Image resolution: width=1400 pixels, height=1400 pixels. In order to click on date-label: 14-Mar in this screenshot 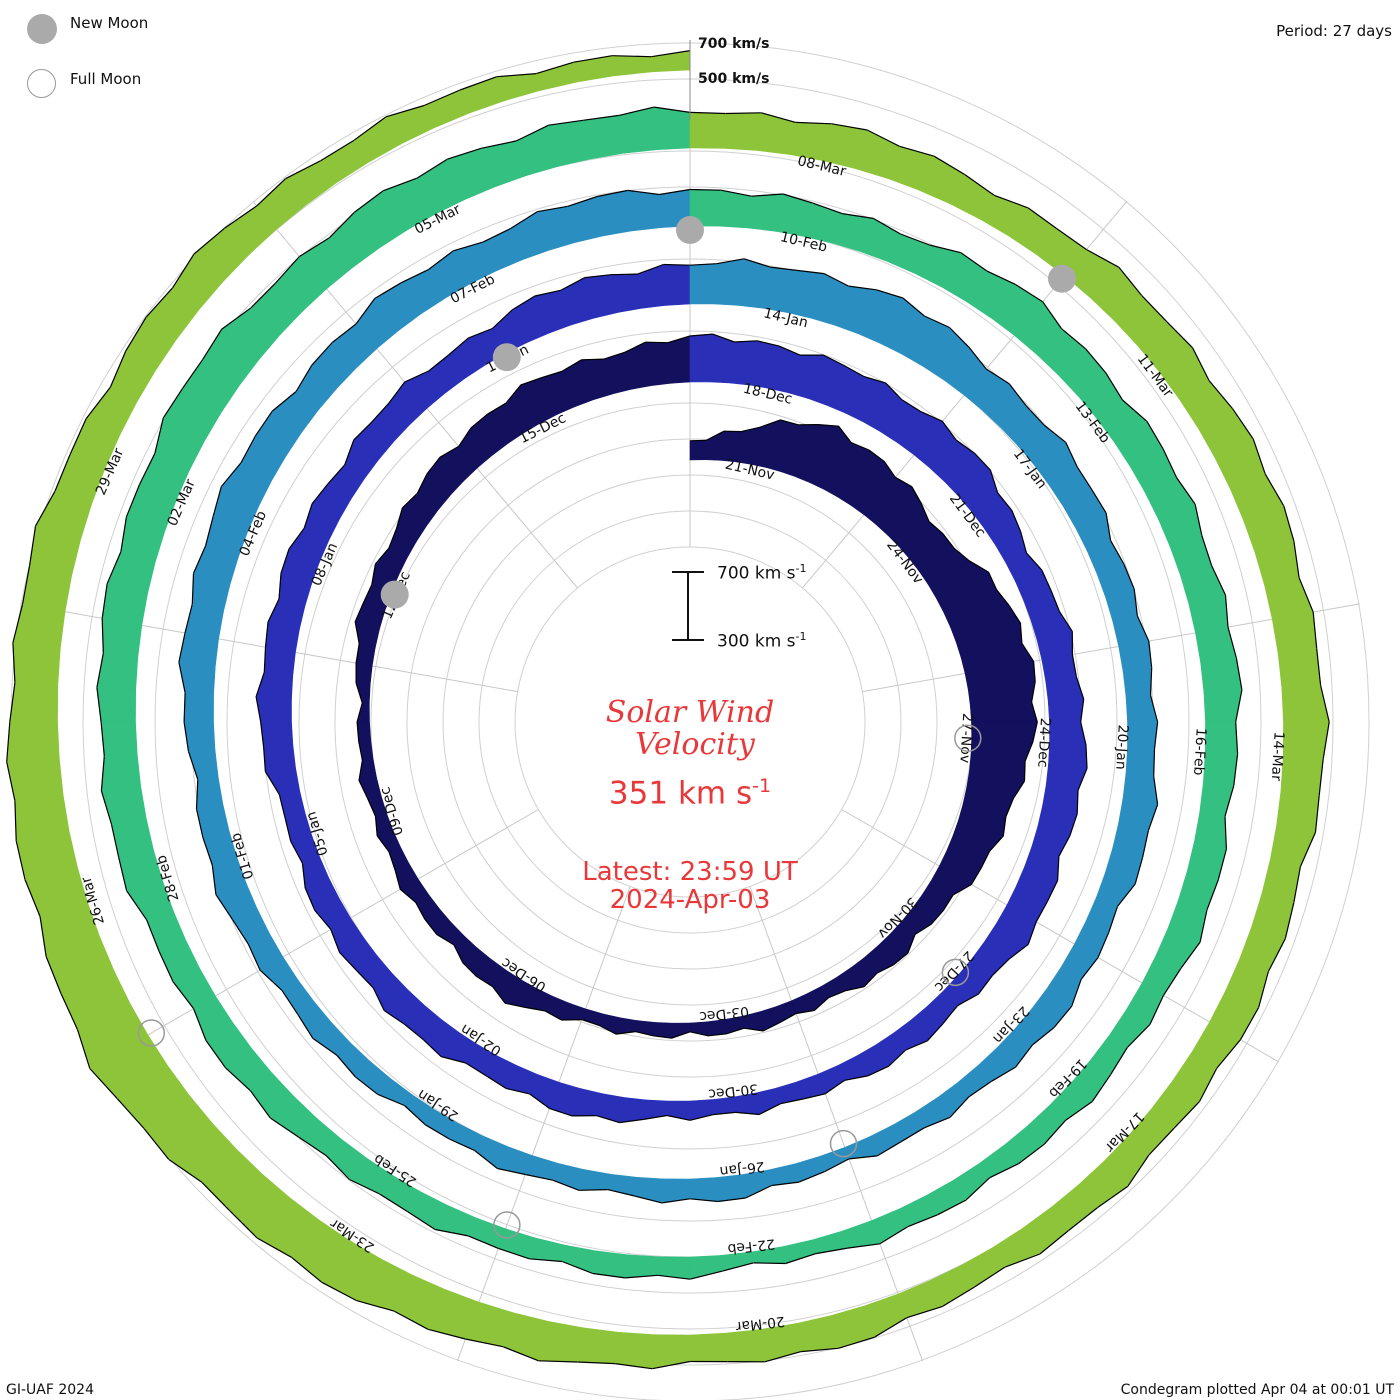, I will do `click(1277, 756)`.